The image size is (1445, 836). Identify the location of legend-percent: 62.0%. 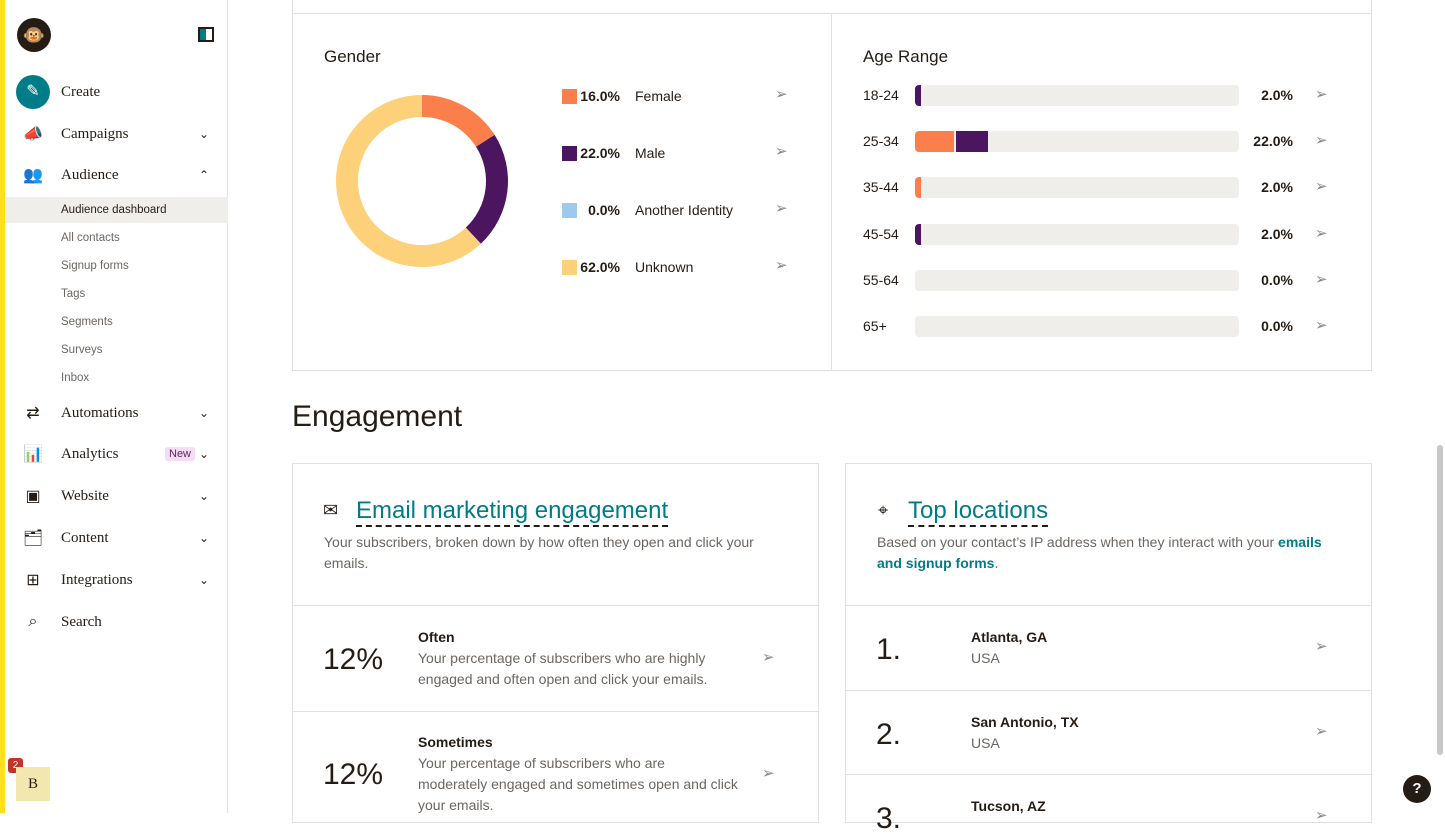
(600, 267).